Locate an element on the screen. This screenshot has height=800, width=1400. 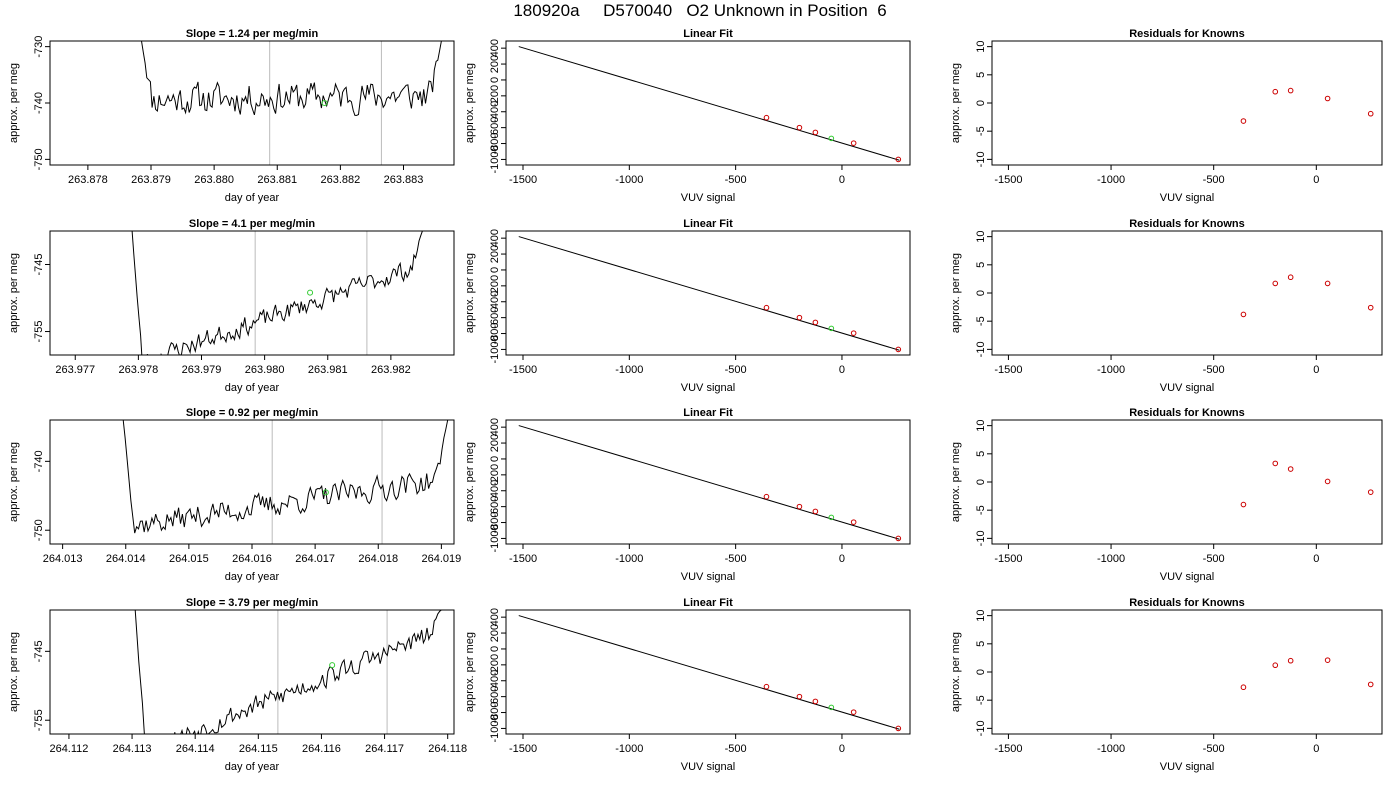
timeseries-3-plot-area is located at coordinates (285, 482).